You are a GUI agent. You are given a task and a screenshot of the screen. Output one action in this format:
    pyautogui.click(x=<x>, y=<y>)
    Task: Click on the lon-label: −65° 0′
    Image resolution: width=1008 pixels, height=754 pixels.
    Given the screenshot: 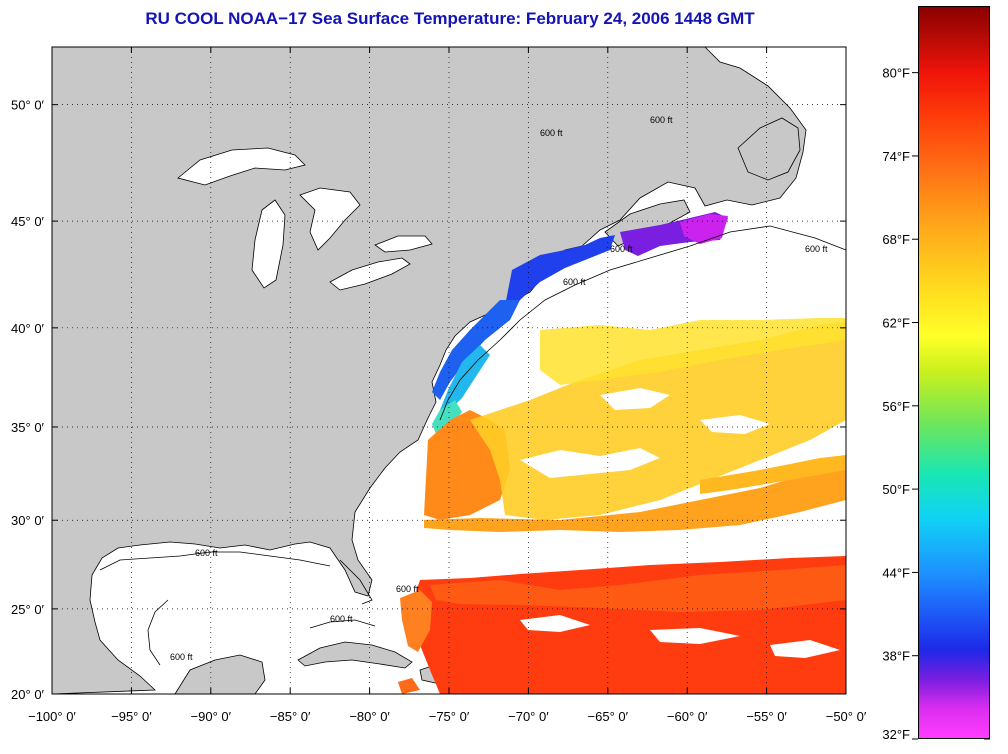 What is the action you would take?
    pyautogui.click(x=608, y=716)
    